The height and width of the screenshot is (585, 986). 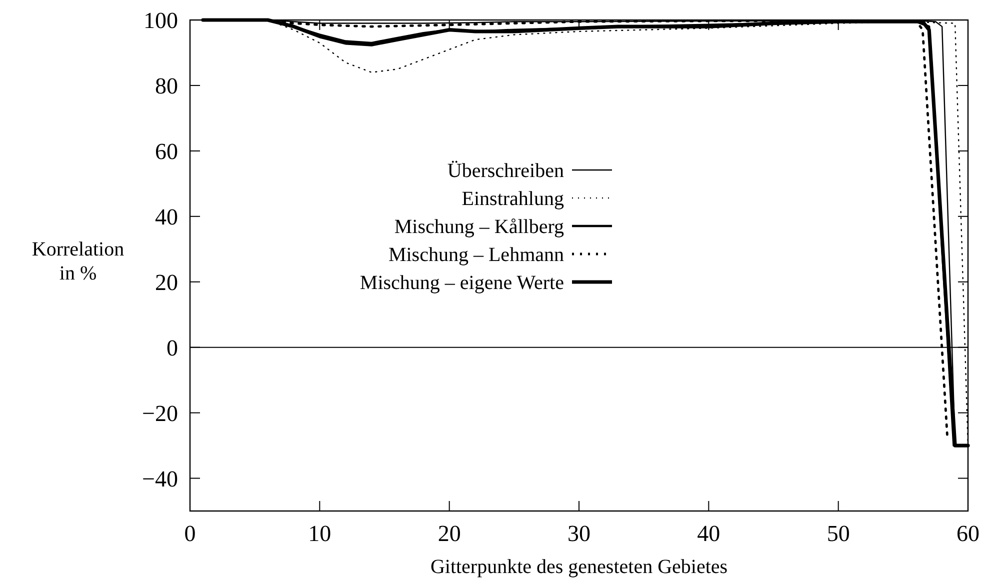 I want to click on x-tick-label: 40, so click(x=708, y=533).